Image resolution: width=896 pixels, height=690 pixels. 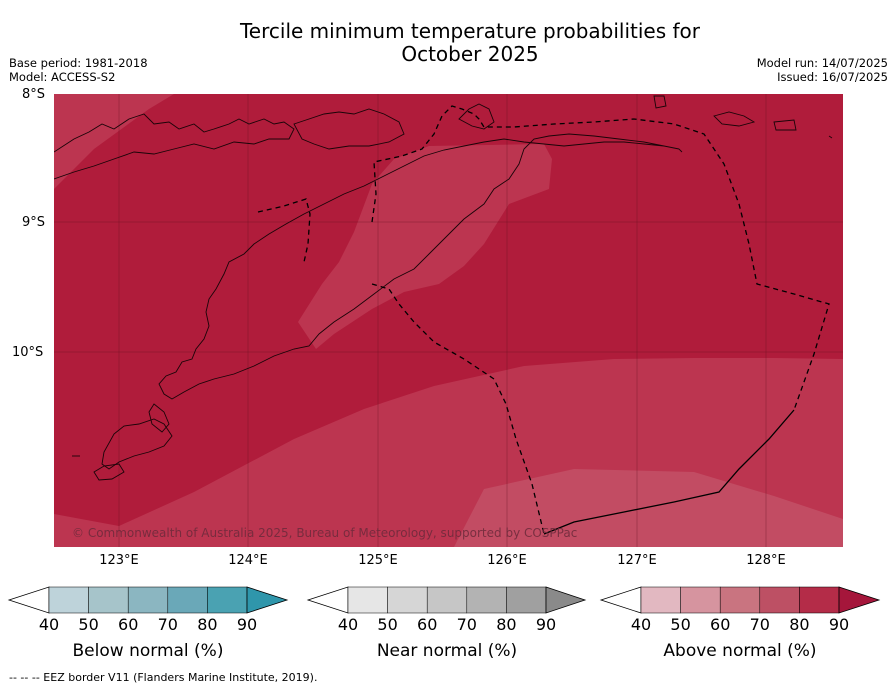 I want to click on above-80-region-nw, so click(x=114, y=141).